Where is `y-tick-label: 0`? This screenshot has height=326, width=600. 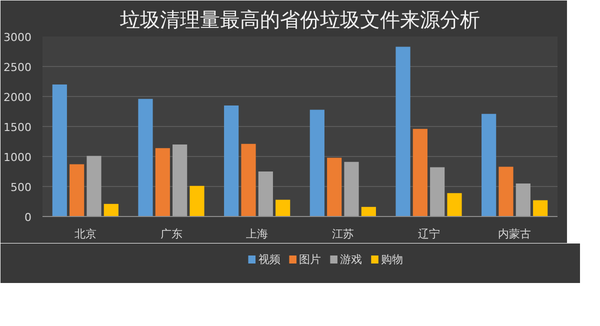
y-tick-label: 0 is located at coordinates (28, 217).